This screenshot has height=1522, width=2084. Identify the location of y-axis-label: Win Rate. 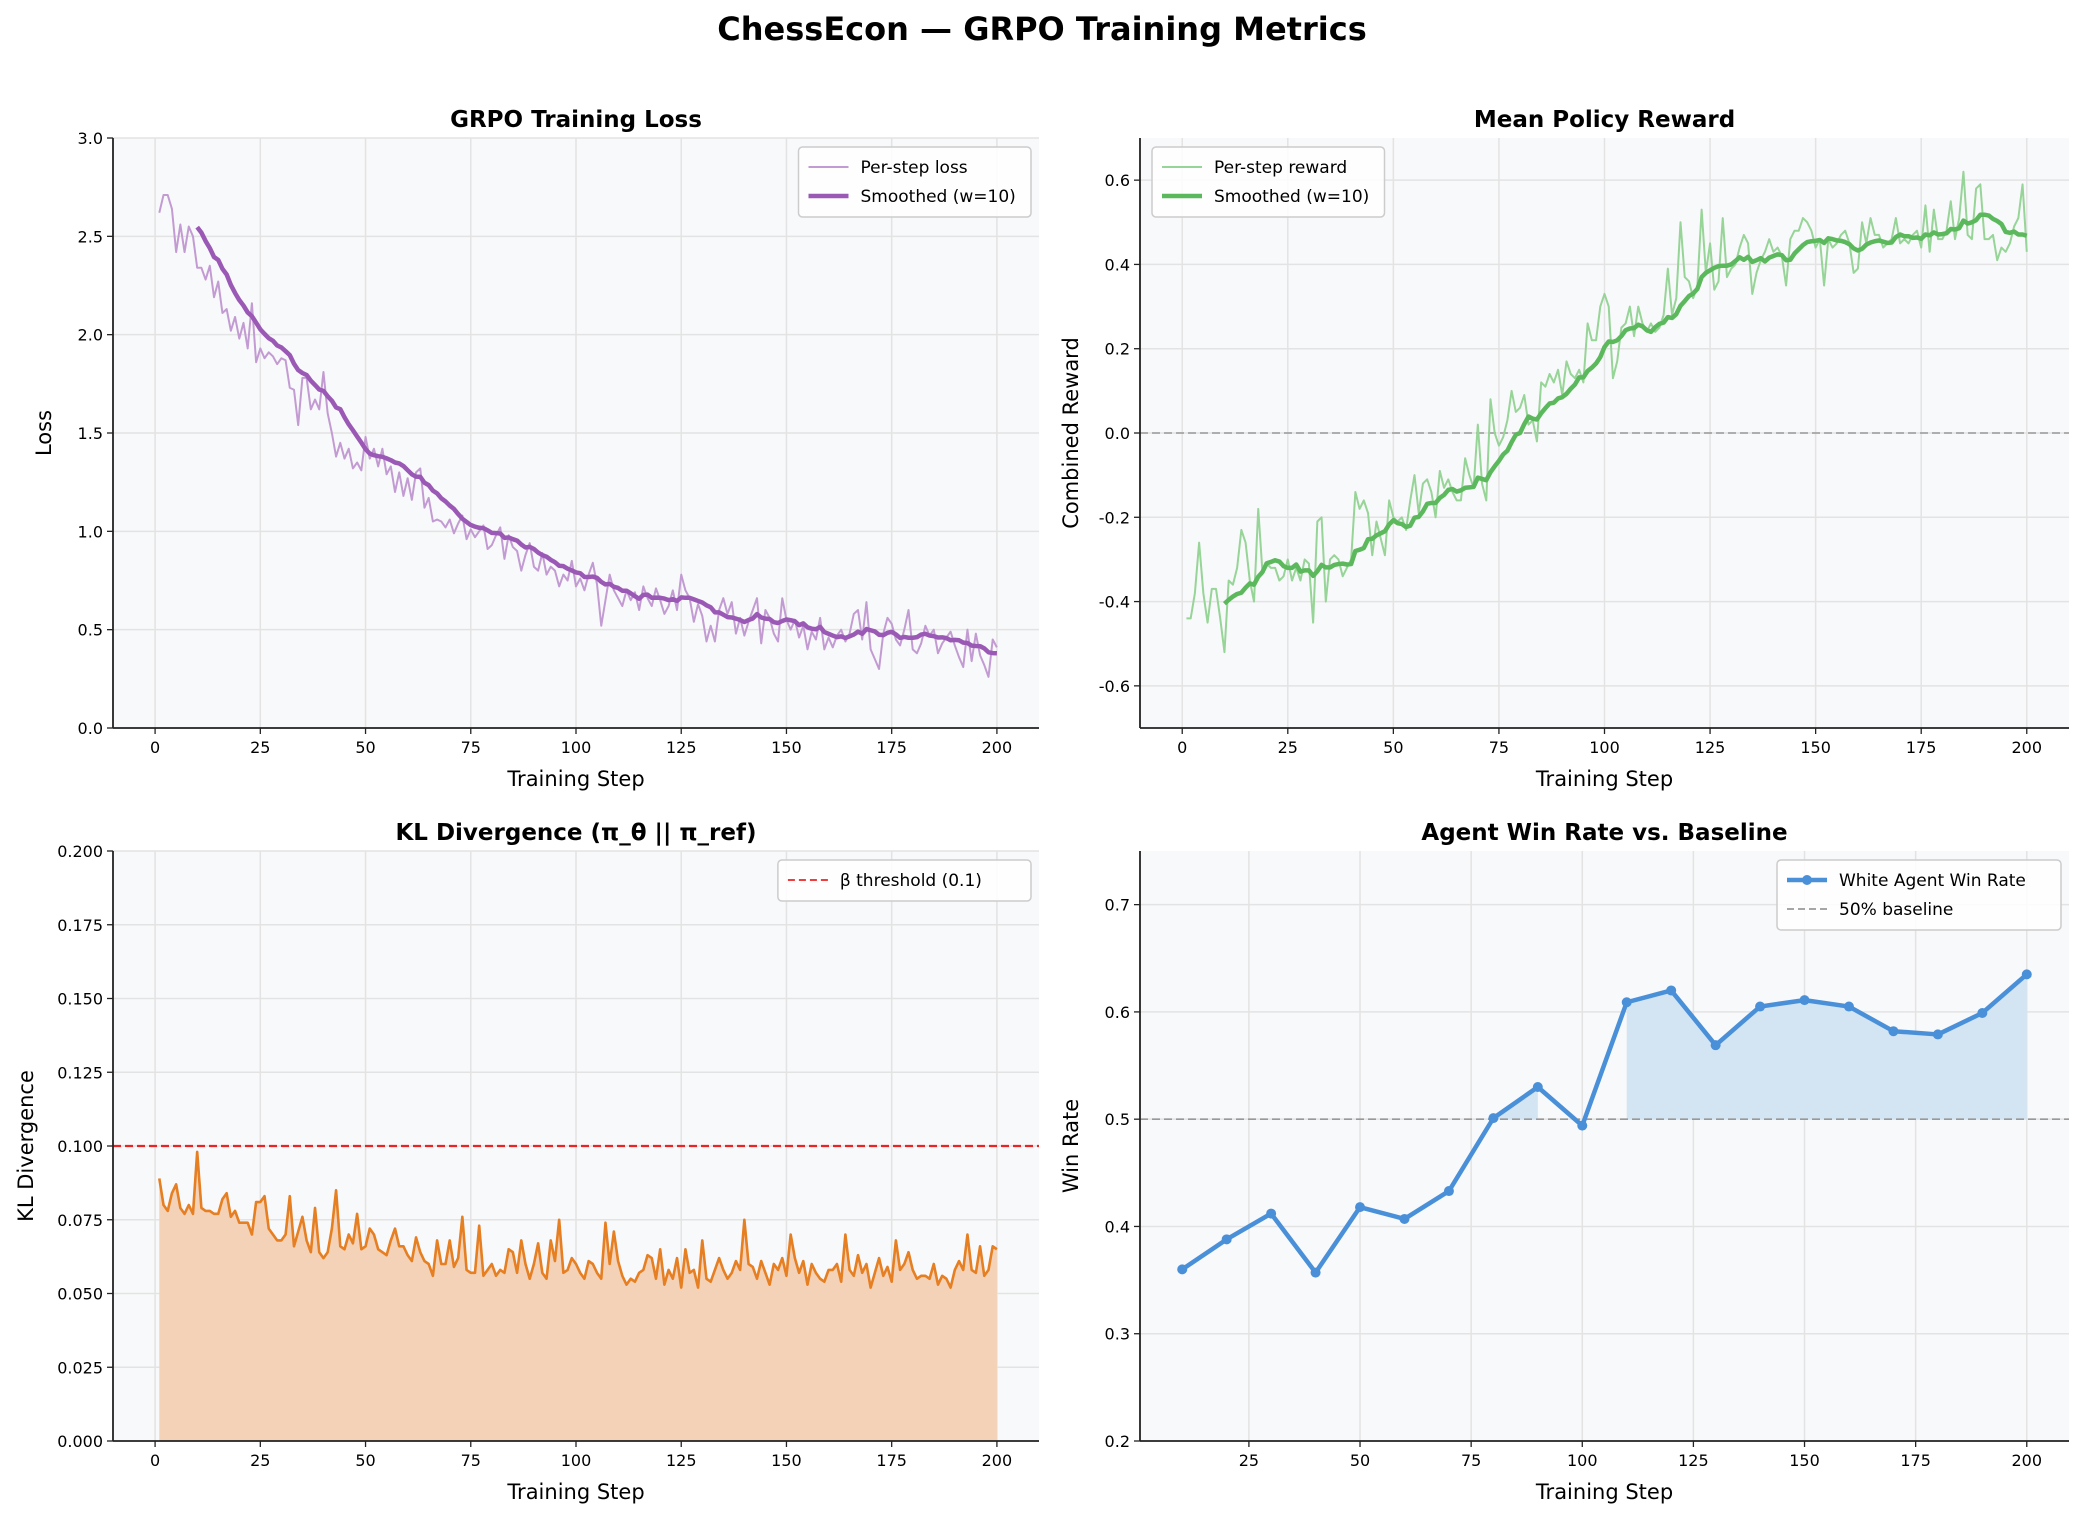
(1071, 1146).